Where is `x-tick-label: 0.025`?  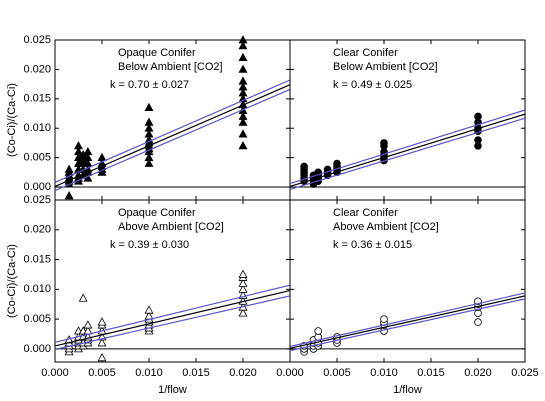
x-tick-label: 0.025 is located at coordinates (525, 373).